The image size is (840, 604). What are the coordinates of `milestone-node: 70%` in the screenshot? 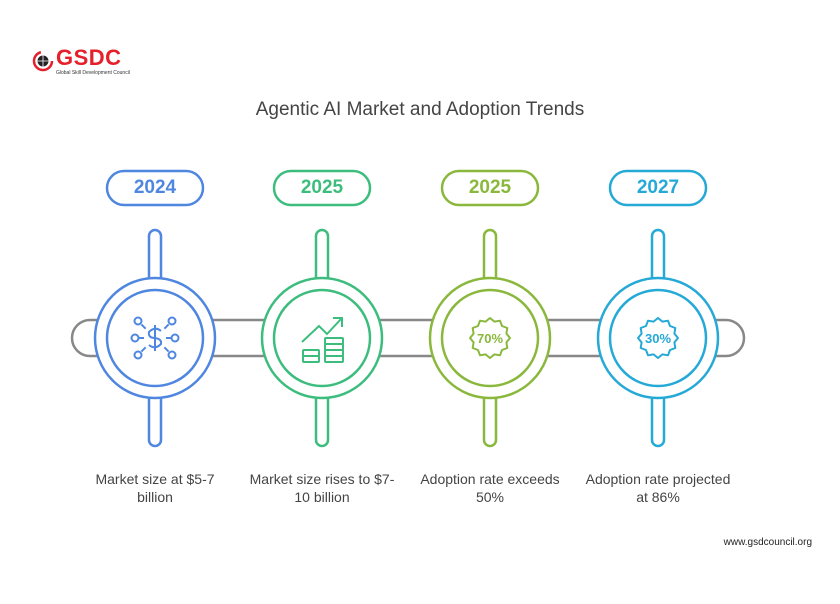 It's located at (490, 308).